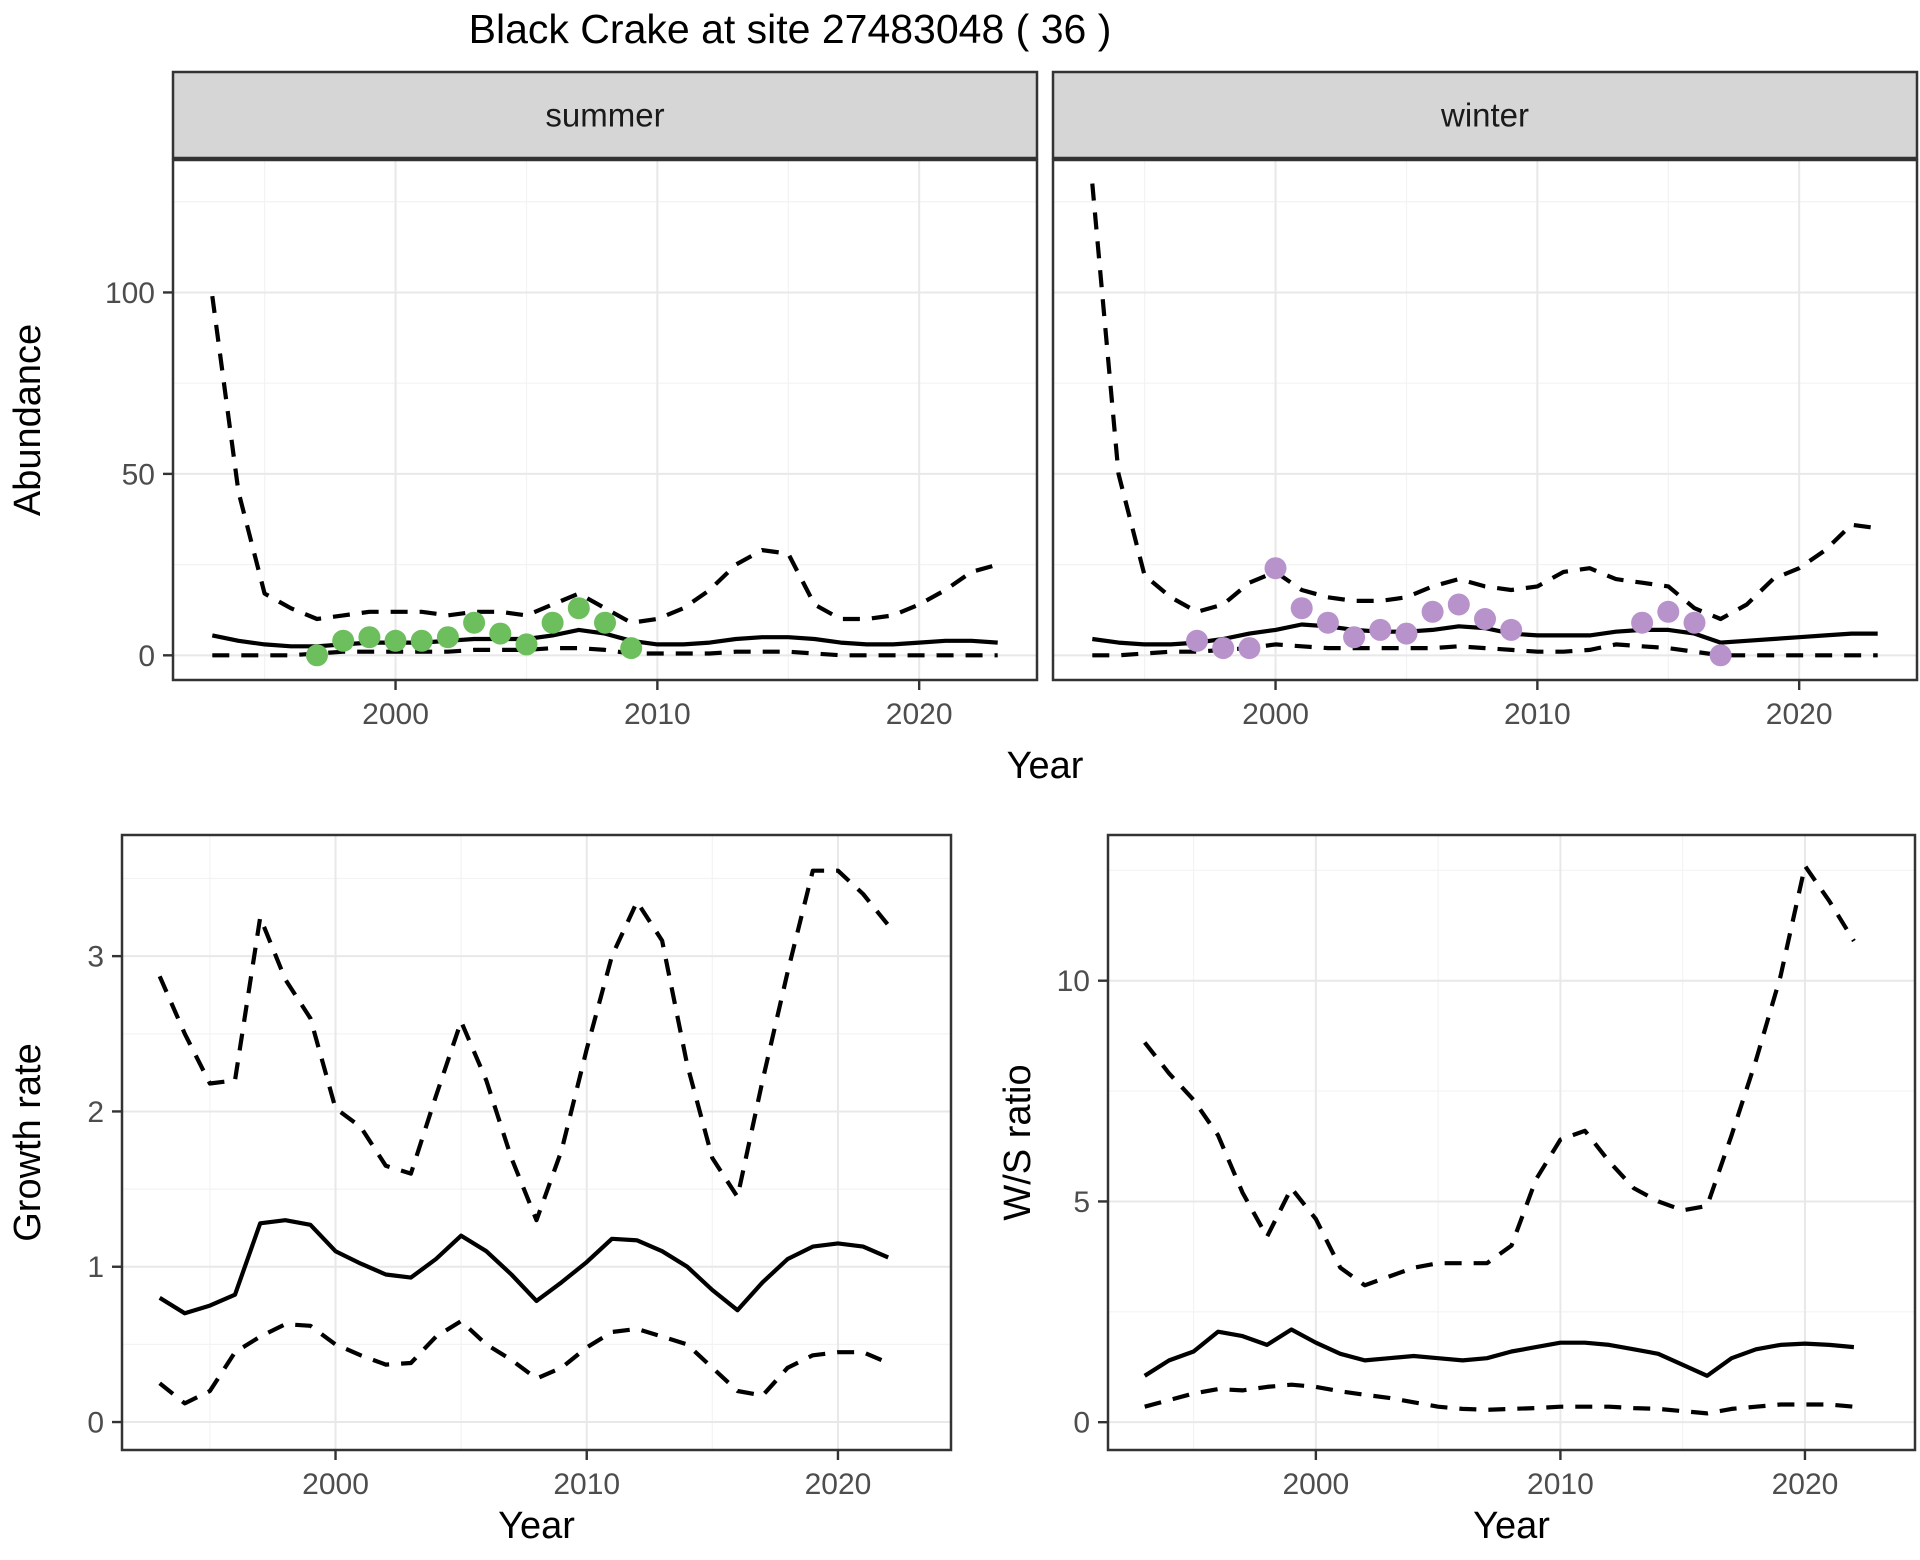  I want to click on y-tick-label: 1, so click(95, 1267).